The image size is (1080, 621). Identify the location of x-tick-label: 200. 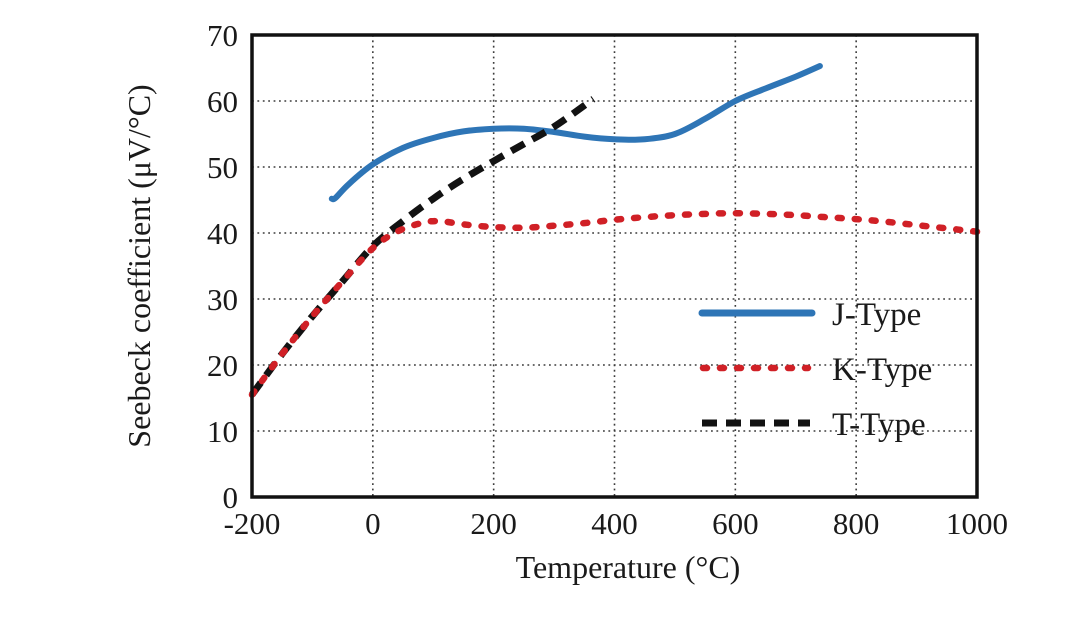
(493, 523).